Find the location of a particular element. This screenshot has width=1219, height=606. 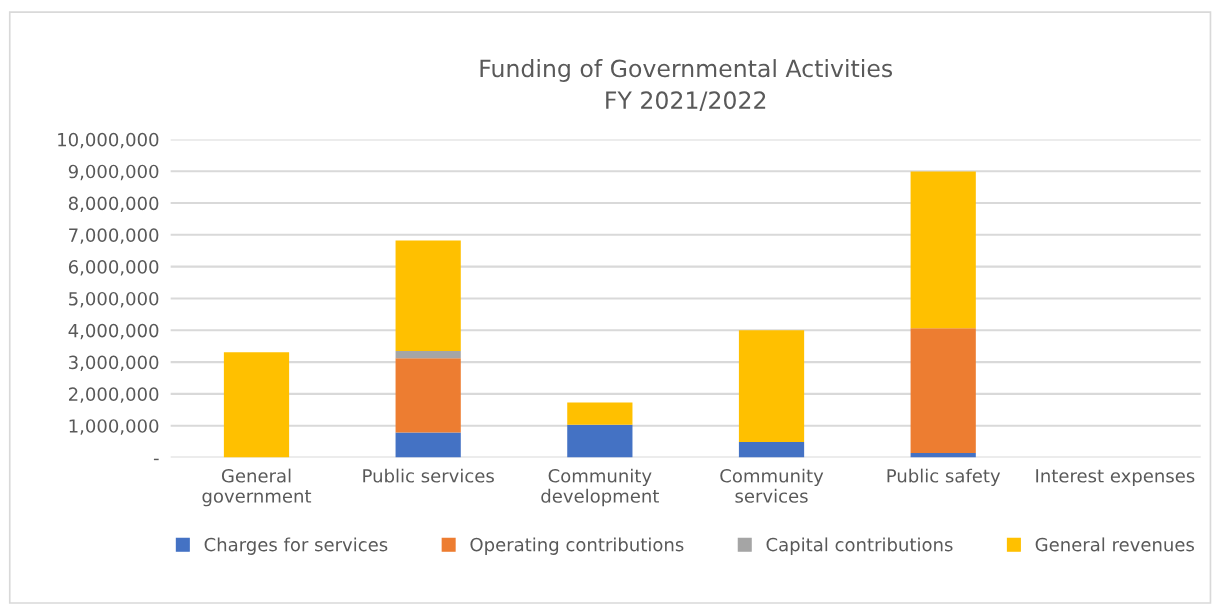

x-tick-label: Public safety is located at coordinates (944, 477).